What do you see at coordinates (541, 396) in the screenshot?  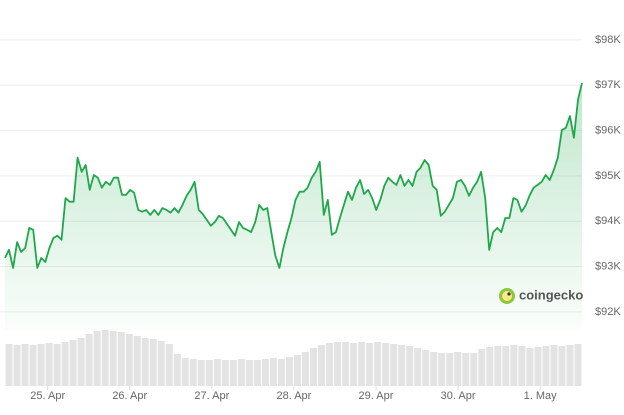 I see `x-tick-label: 1. May` at bounding box center [541, 396].